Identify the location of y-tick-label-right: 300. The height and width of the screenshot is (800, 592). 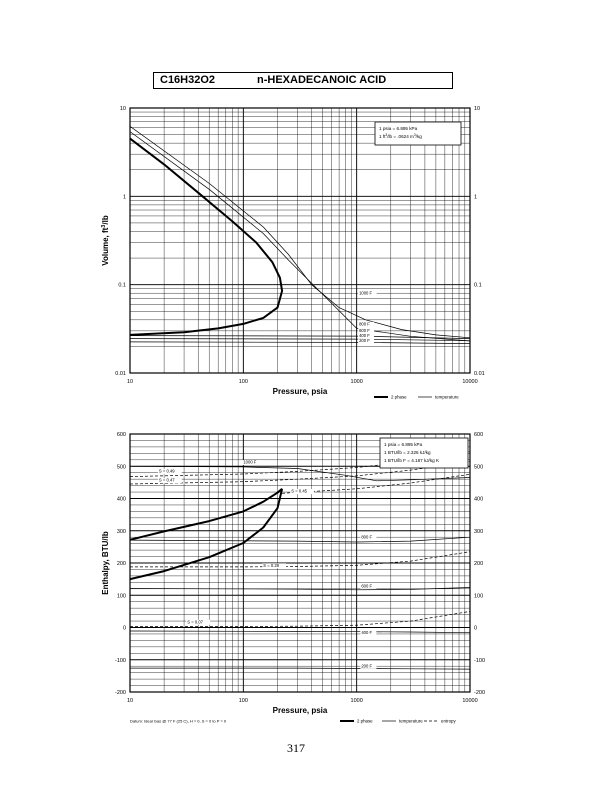
(478, 532).